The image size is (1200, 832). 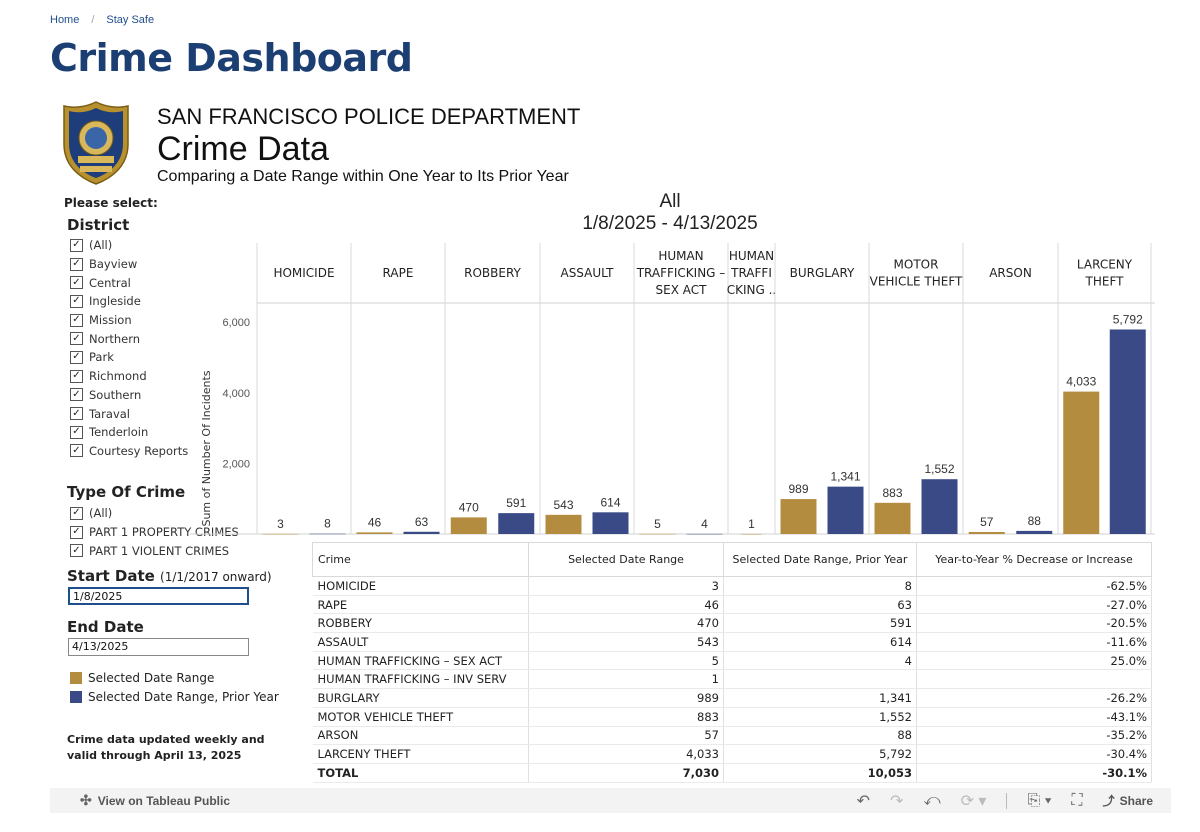 What do you see at coordinates (587, 273) in the screenshot?
I see `category-header-label: ASSAULT` at bounding box center [587, 273].